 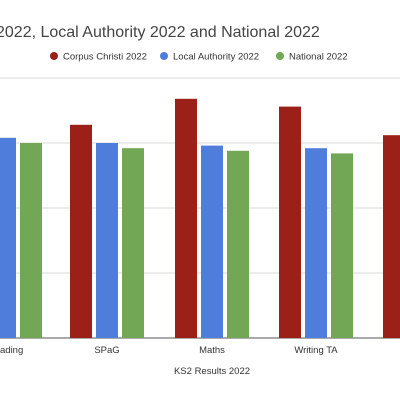 What do you see at coordinates (11, 350) in the screenshot?
I see `x-tick-label: ading` at bounding box center [11, 350].